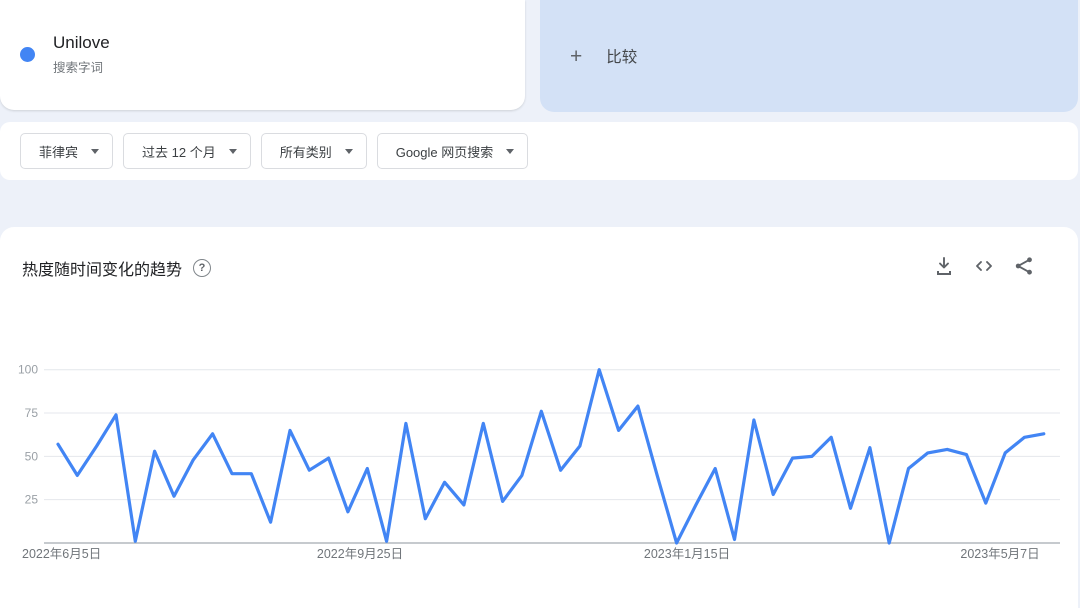  Describe the element at coordinates (102, 270) in the screenshot. I see `chart-title: 热度随时间变化的趋势` at that location.